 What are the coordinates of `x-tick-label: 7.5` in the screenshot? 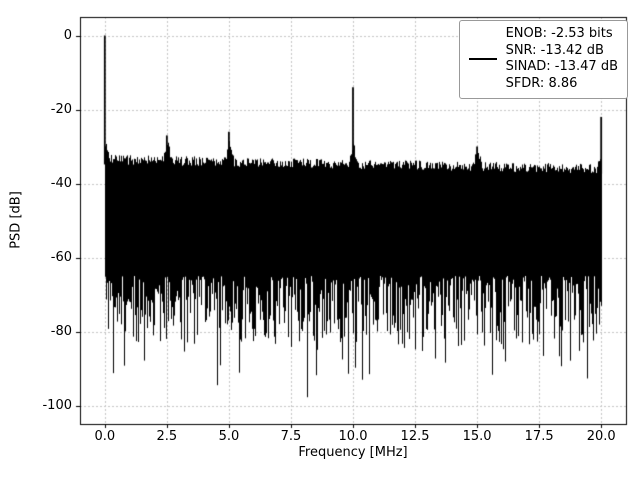 It's located at (291, 436).